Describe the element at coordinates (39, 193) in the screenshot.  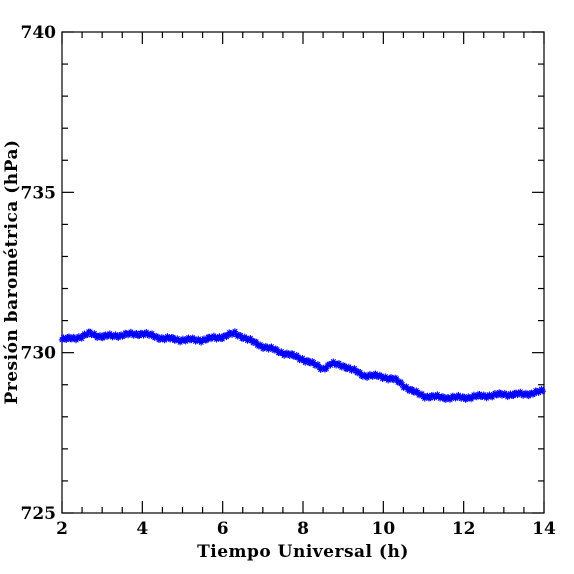
I see `y-tick-label: 735` at that location.